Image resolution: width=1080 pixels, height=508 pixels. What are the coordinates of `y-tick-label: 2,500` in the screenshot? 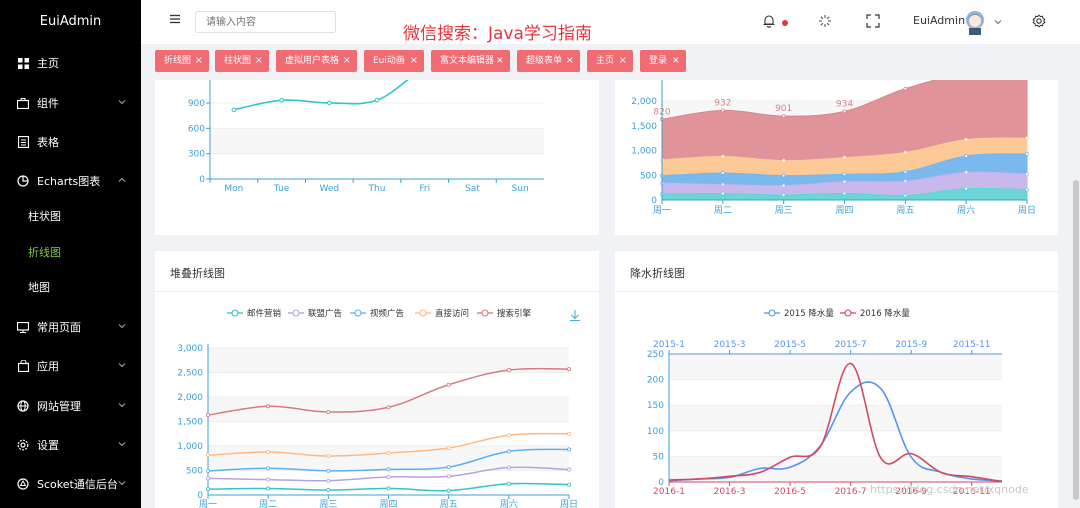 It's located at (190, 374).